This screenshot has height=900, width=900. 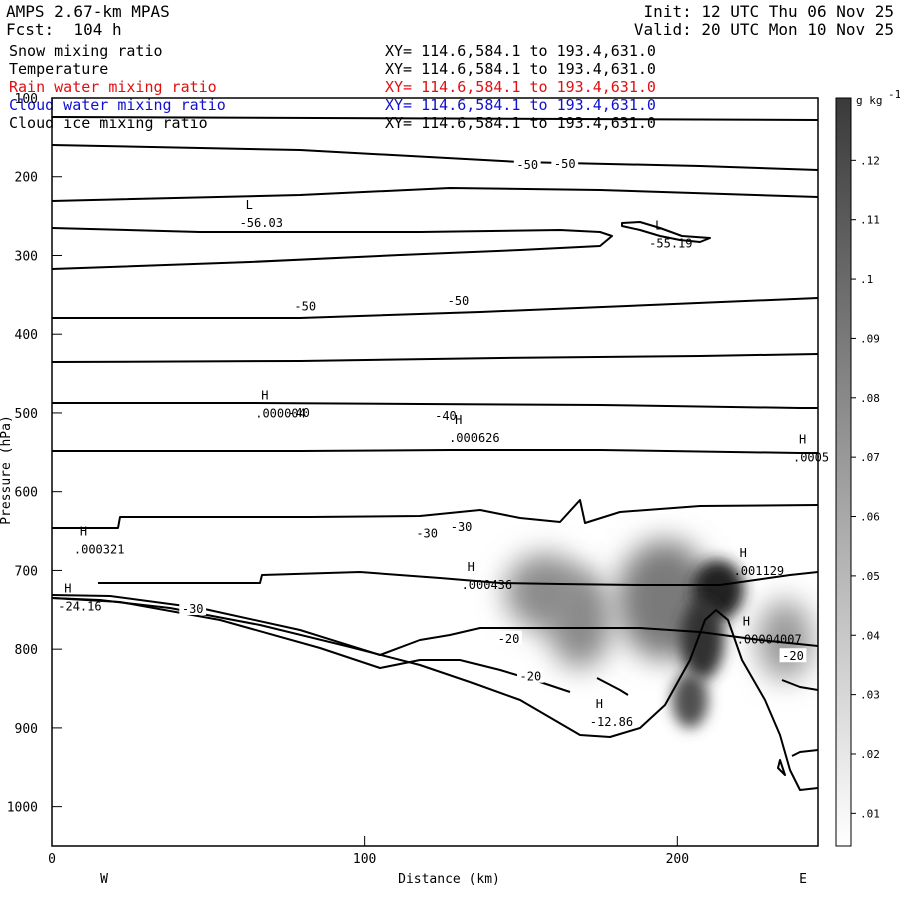 I want to click on colorbar-tick-label: .11, so click(x=870, y=220).